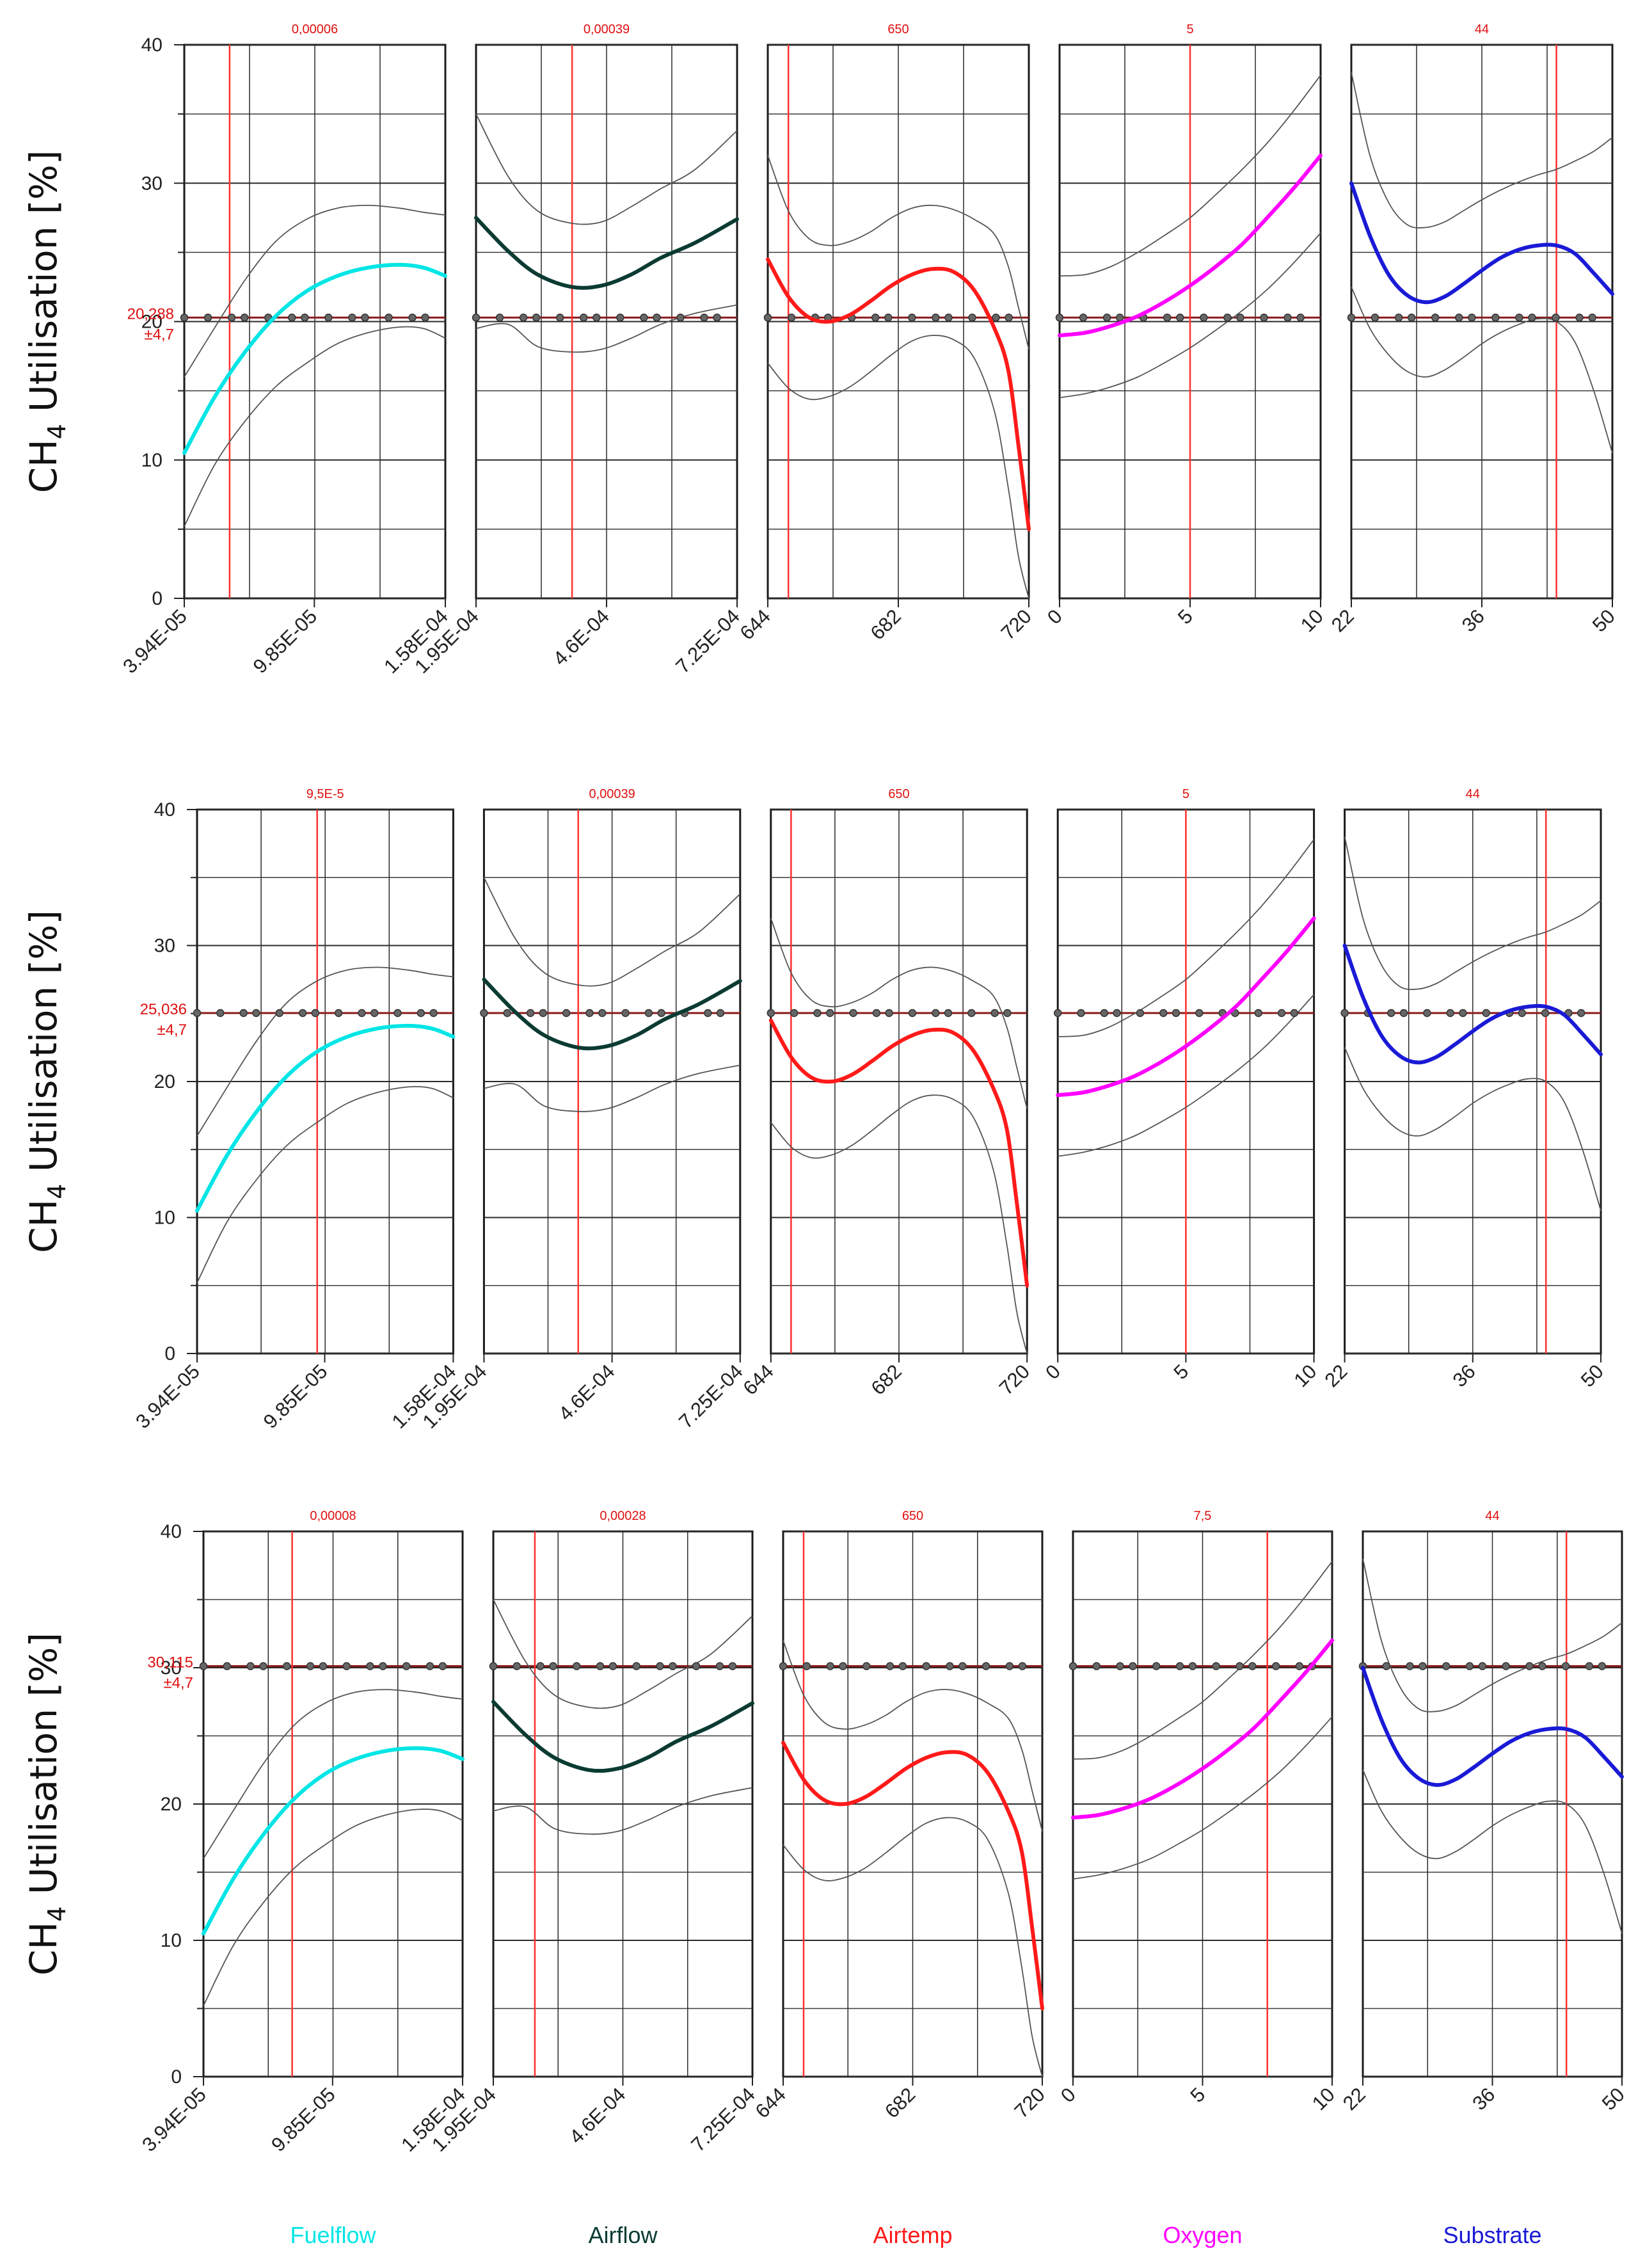 The image size is (1645, 2268). Describe the element at coordinates (333, 2235) in the screenshot. I see `legend-label-fuelflow: Fuelflow` at that location.